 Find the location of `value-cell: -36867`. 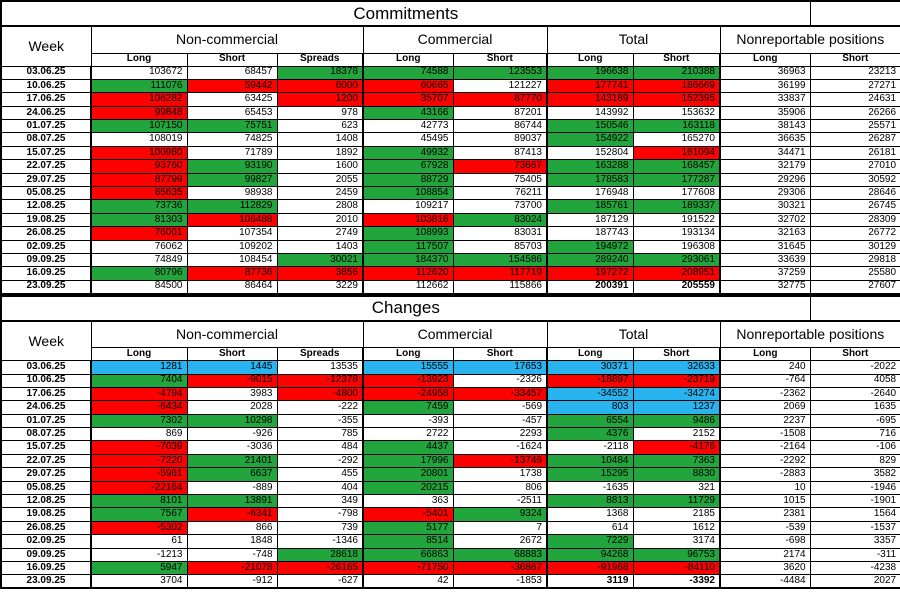

value-cell: -36867 is located at coordinates (500, 568).